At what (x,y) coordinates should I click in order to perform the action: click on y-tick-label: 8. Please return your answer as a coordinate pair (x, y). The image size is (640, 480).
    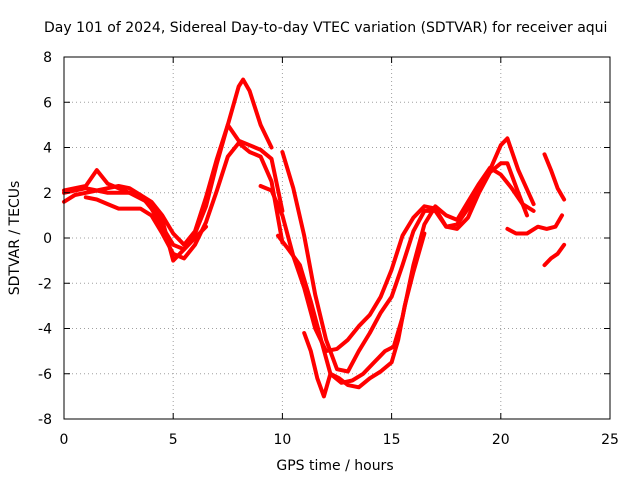
    Looking at the image, I should click on (47, 58).